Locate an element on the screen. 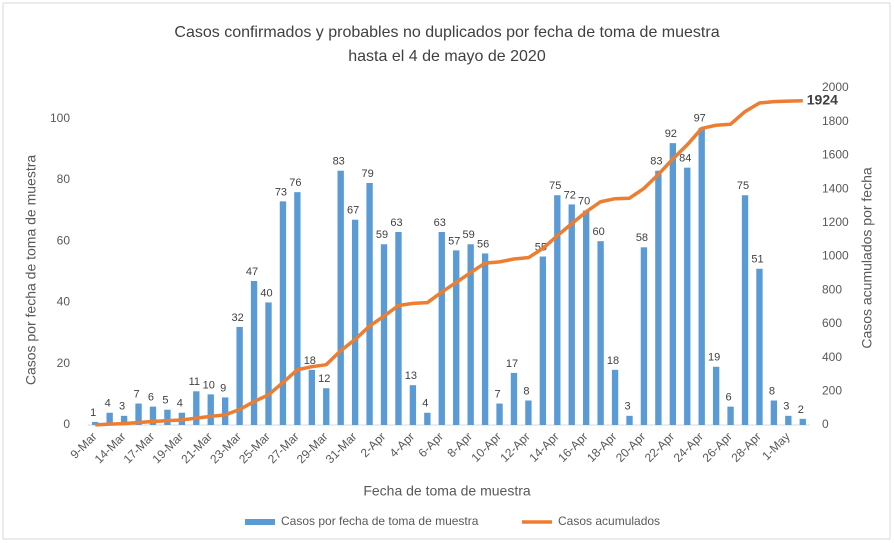  bar-value-label: 76 is located at coordinates (295, 183).